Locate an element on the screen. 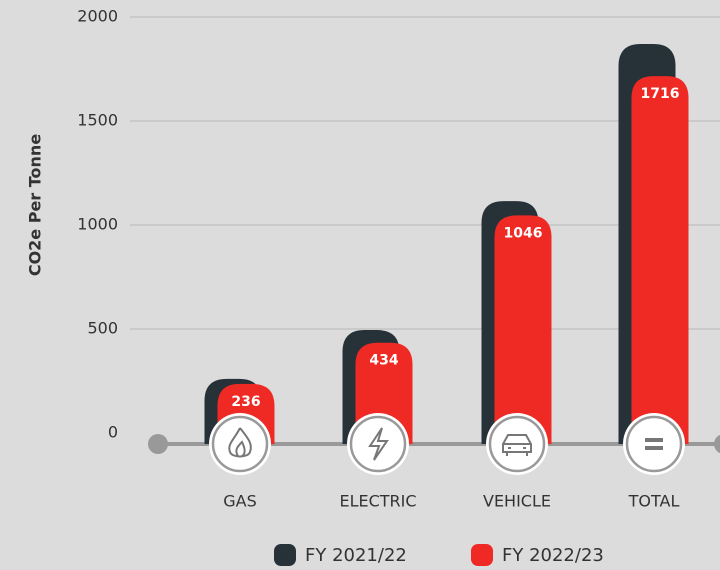 The width and height of the screenshot is (720, 570). y-axis-label: CO2e Per Tonne is located at coordinates (35, 205).